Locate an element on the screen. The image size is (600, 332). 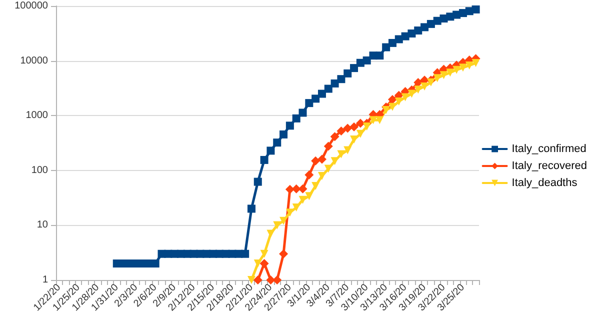
y-tick-label: 10 is located at coordinates (42, 225).